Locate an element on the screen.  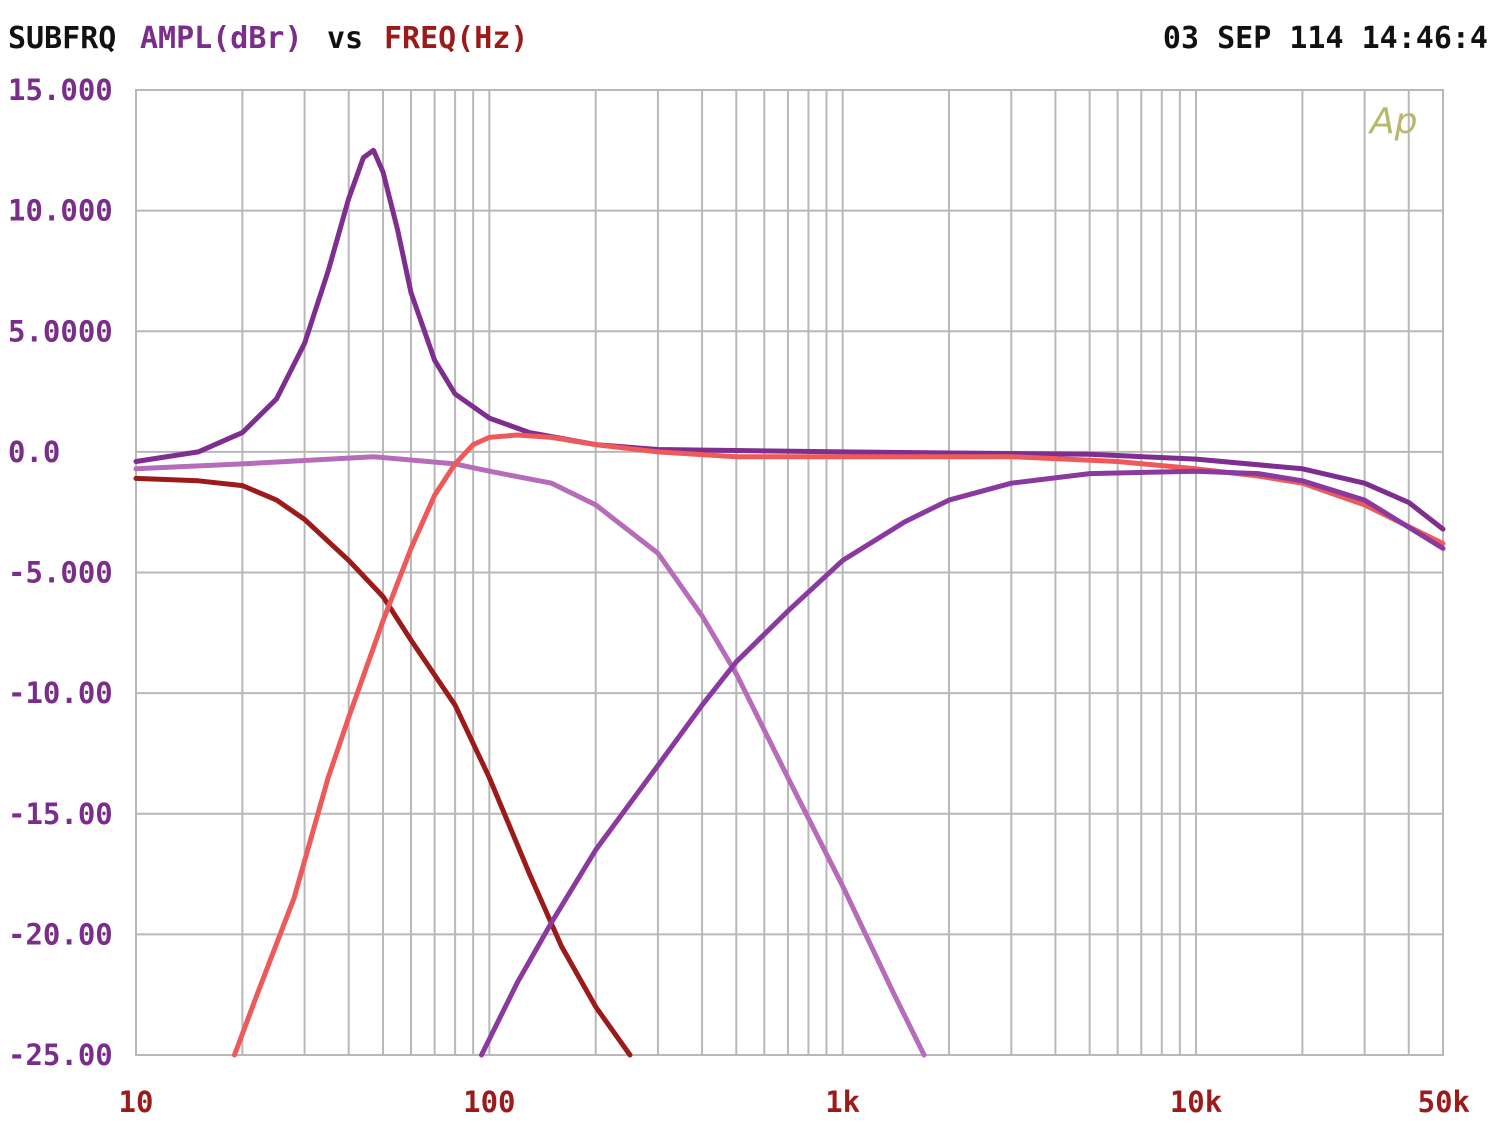
y-tick-label: -20.00 is located at coordinates (60, 934).